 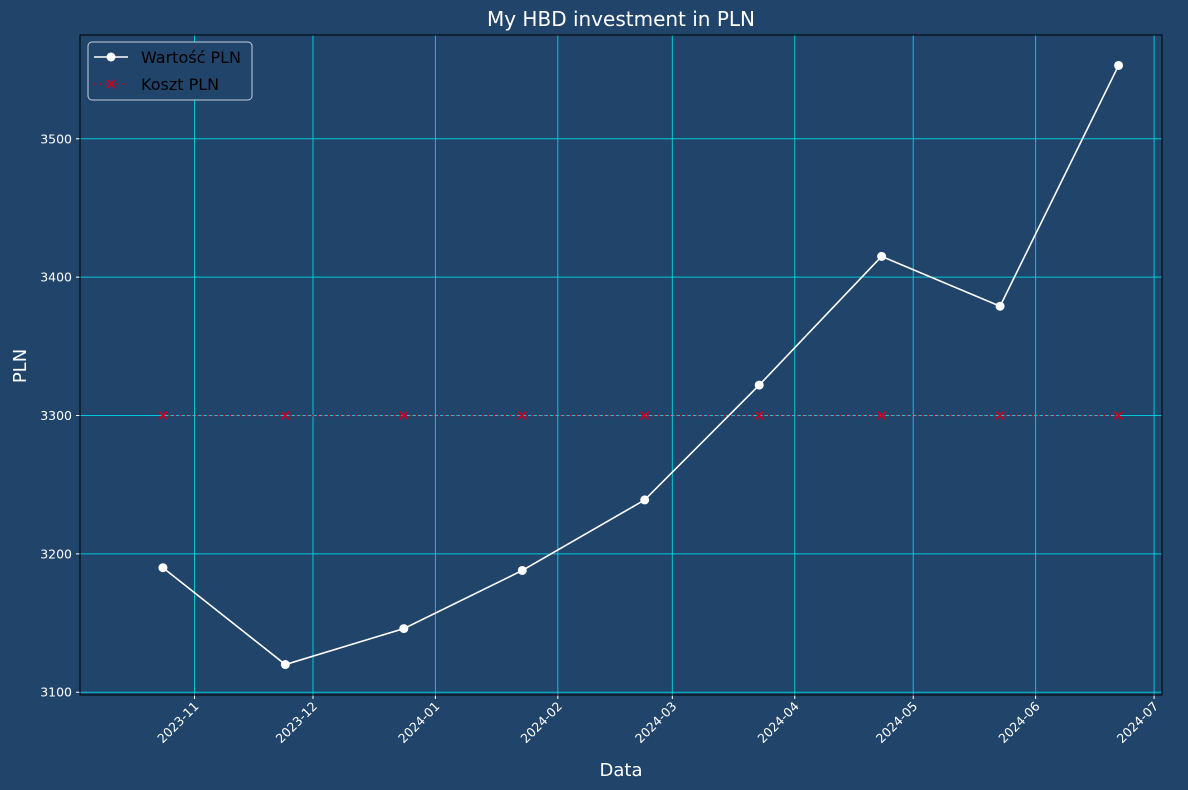 I want to click on x-tick-label: 2024-05, so click(x=897, y=723).